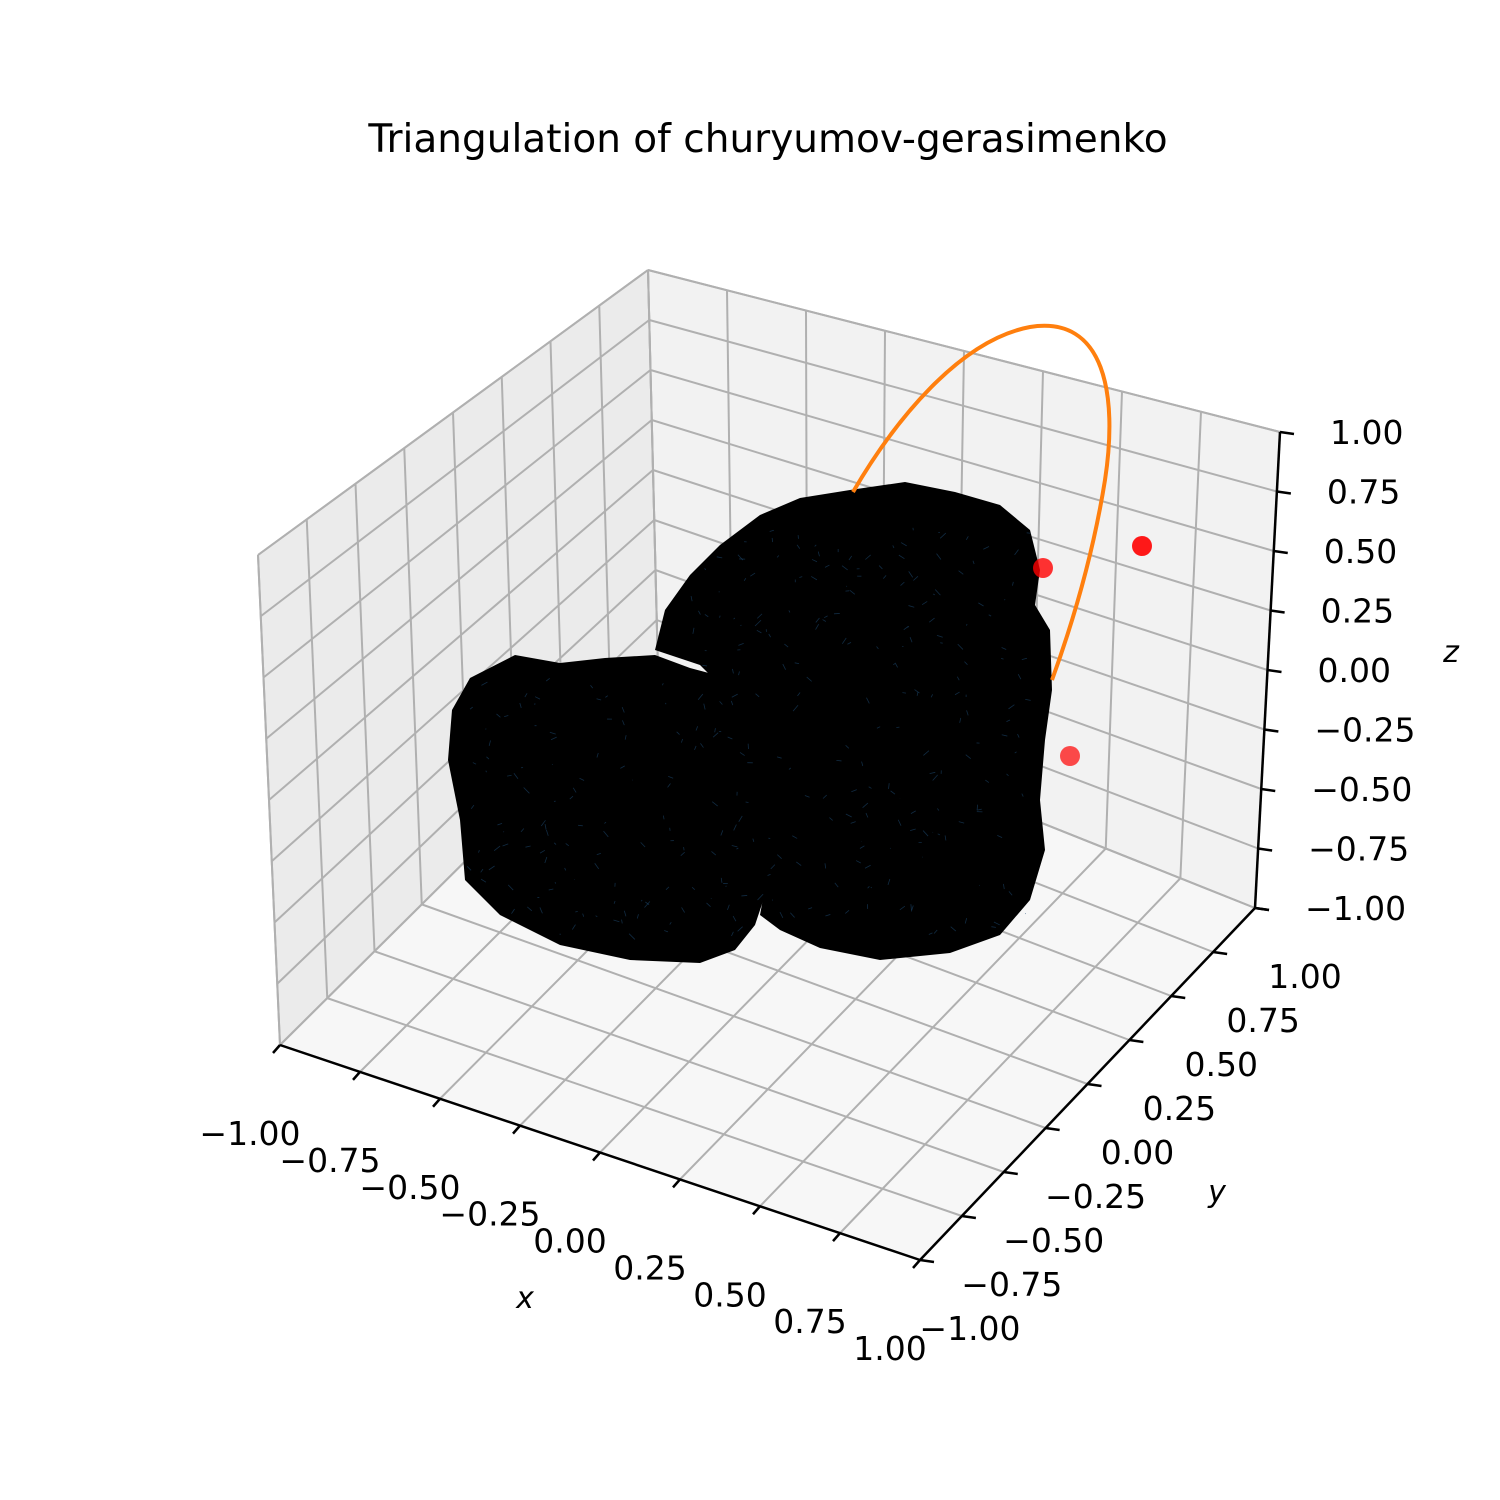  Describe the element at coordinates (329, 1160) in the screenshot. I see `x-tick-label: −0.75` at that location.